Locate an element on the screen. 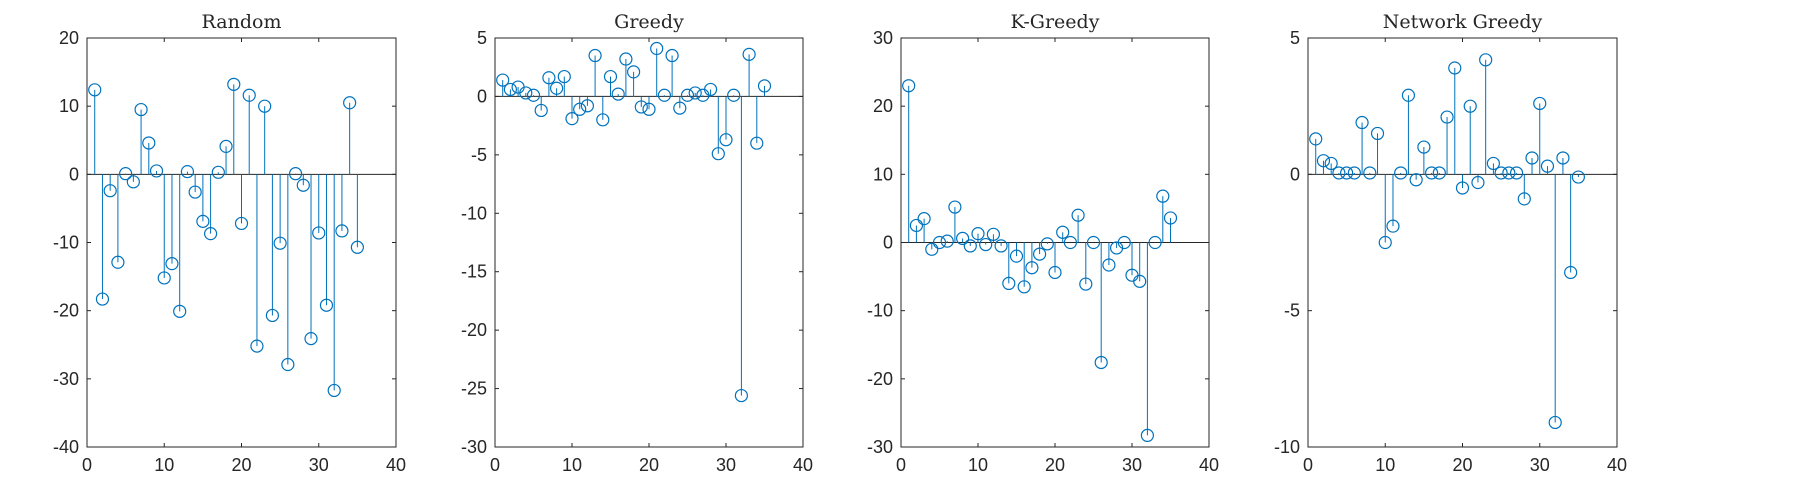  y-tick-label: -15 is located at coordinates (474, 272).